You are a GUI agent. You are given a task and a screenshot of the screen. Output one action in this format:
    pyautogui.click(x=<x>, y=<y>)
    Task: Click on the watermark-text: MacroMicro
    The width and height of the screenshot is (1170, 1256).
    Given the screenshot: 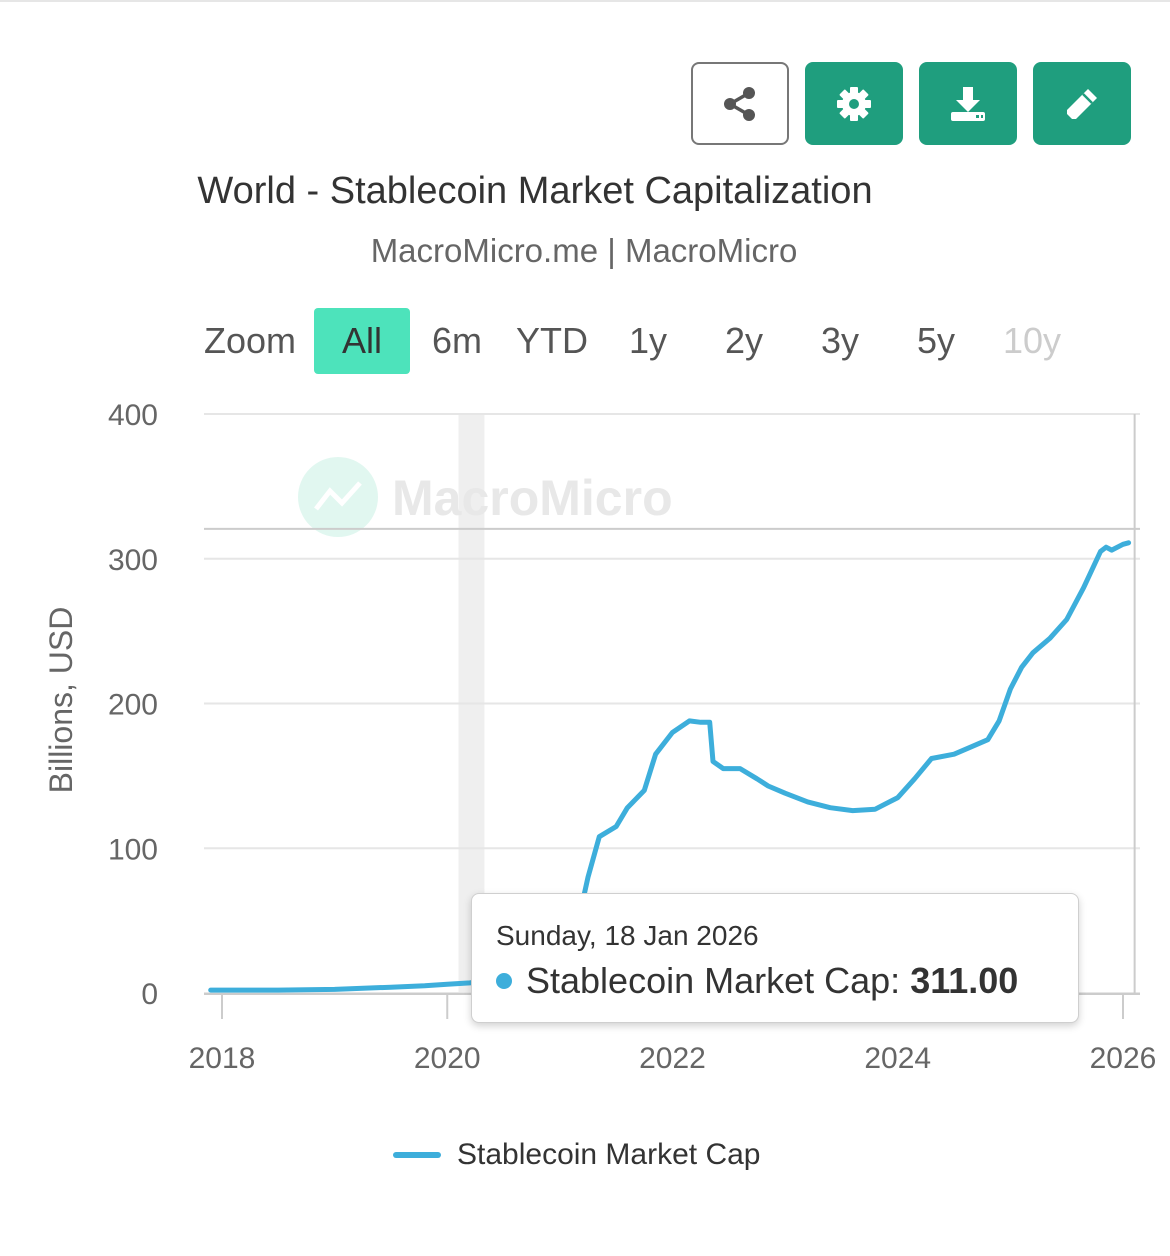 What is the action you would take?
    pyautogui.click(x=532, y=498)
    